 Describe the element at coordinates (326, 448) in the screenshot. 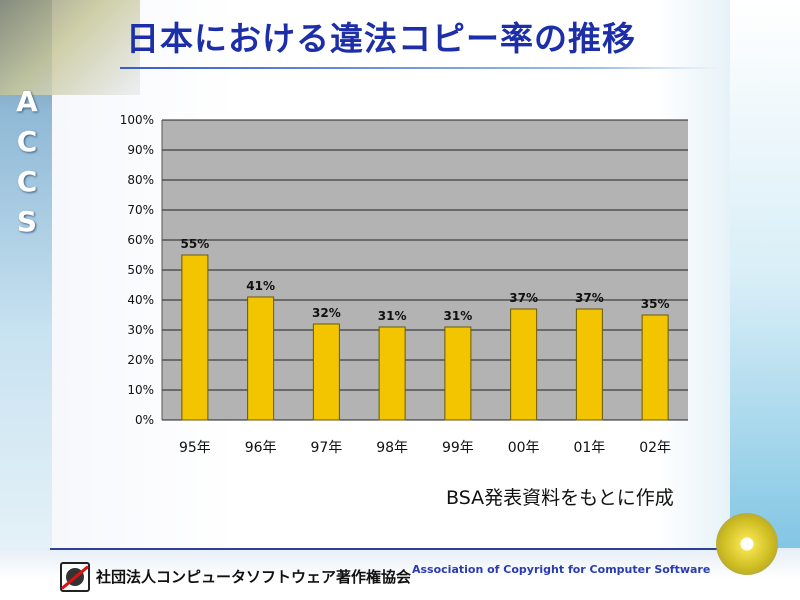

I see `x-tick-label: 97年` at that location.